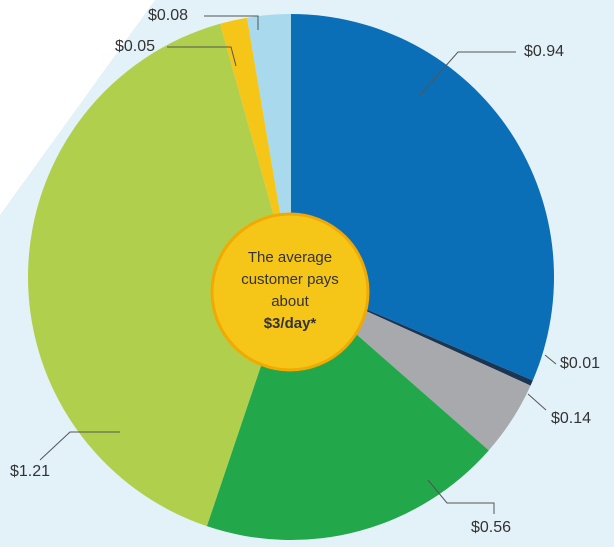 The image size is (614, 547). What do you see at coordinates (30, 471) in the screenshot?
I see `data-label: $1.21` at bounding box center [30, 471].